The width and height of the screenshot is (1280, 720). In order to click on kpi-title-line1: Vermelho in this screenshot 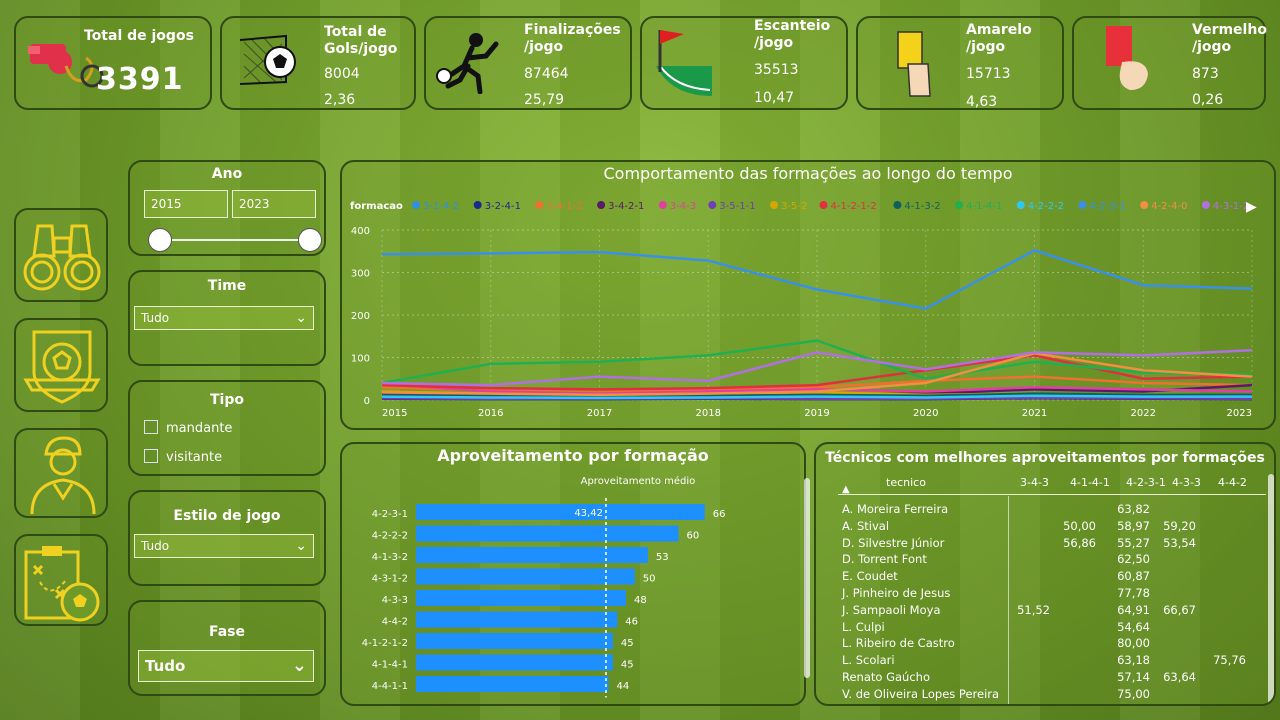, I will do `click(1229, 30)`.